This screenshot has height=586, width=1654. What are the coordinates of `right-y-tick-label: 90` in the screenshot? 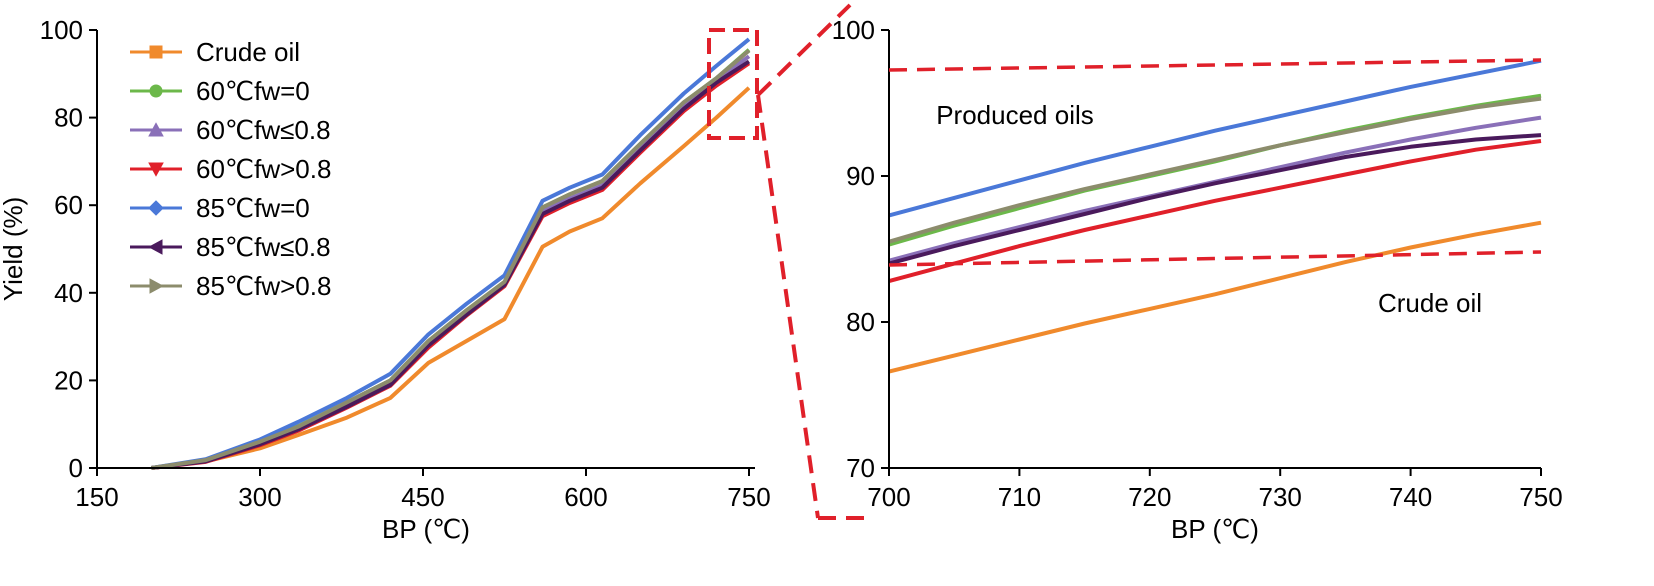 It's located at (860, 176).